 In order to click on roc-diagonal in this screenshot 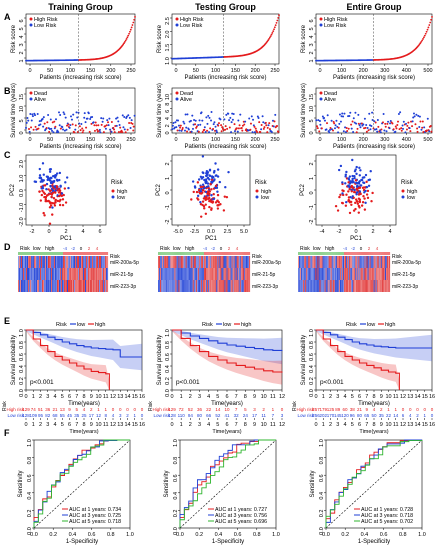, I will do `click(374, 484)`.